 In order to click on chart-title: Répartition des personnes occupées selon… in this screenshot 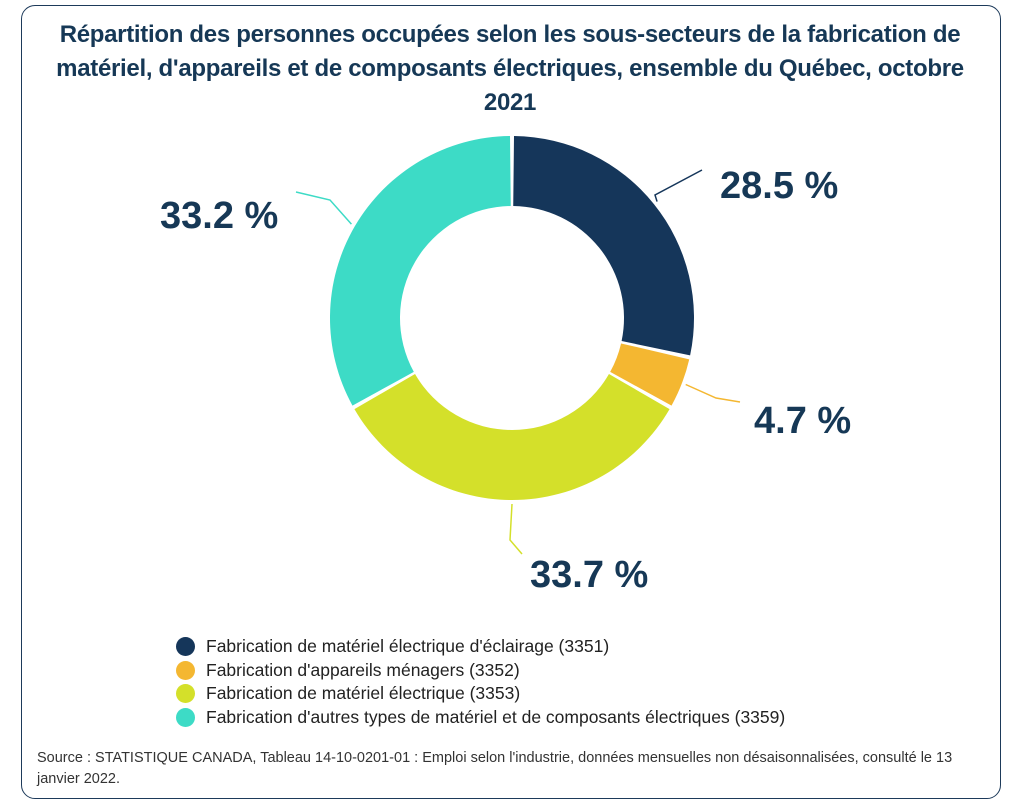, I will do `click(510, 68)`.